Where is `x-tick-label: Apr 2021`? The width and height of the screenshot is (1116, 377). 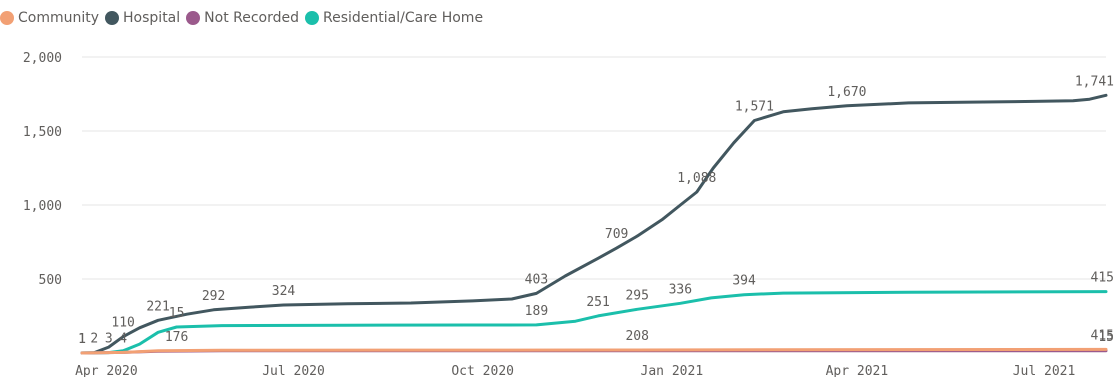 x-tick-label: Apr 2021 is located at coordinates (857, 370).